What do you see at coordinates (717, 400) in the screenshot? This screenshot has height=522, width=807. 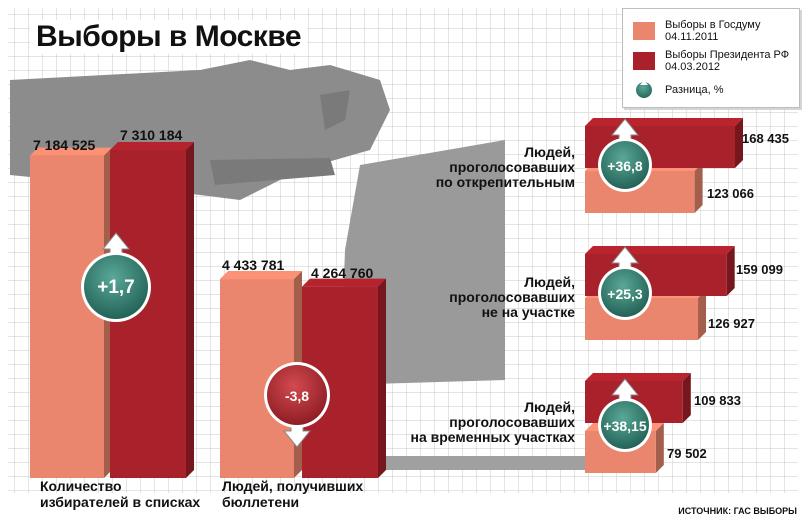 I see `hbar-value-label: 109 833` at bounding box center [717, 400].